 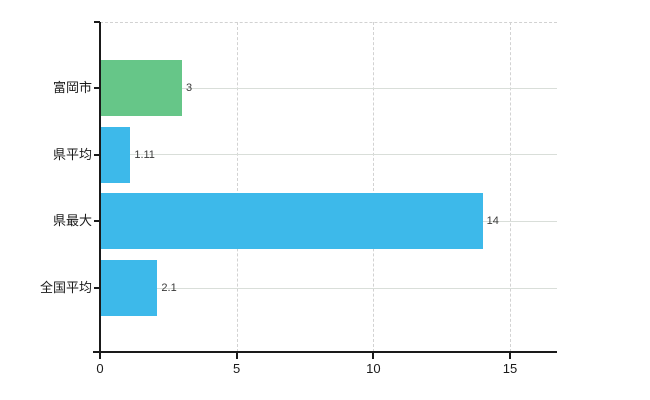 I want to click on category-label: 全国平均, so click(x=65, y=287).